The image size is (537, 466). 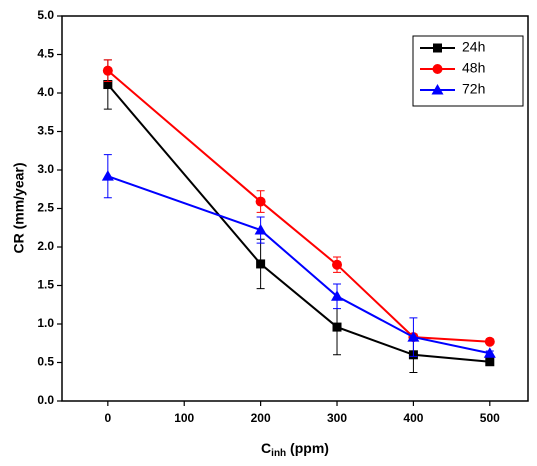 What do you see at coordinates (45, 246) in the screenshot?
I see `y-tick-label: 2.0` at bounding box center [45, 246].